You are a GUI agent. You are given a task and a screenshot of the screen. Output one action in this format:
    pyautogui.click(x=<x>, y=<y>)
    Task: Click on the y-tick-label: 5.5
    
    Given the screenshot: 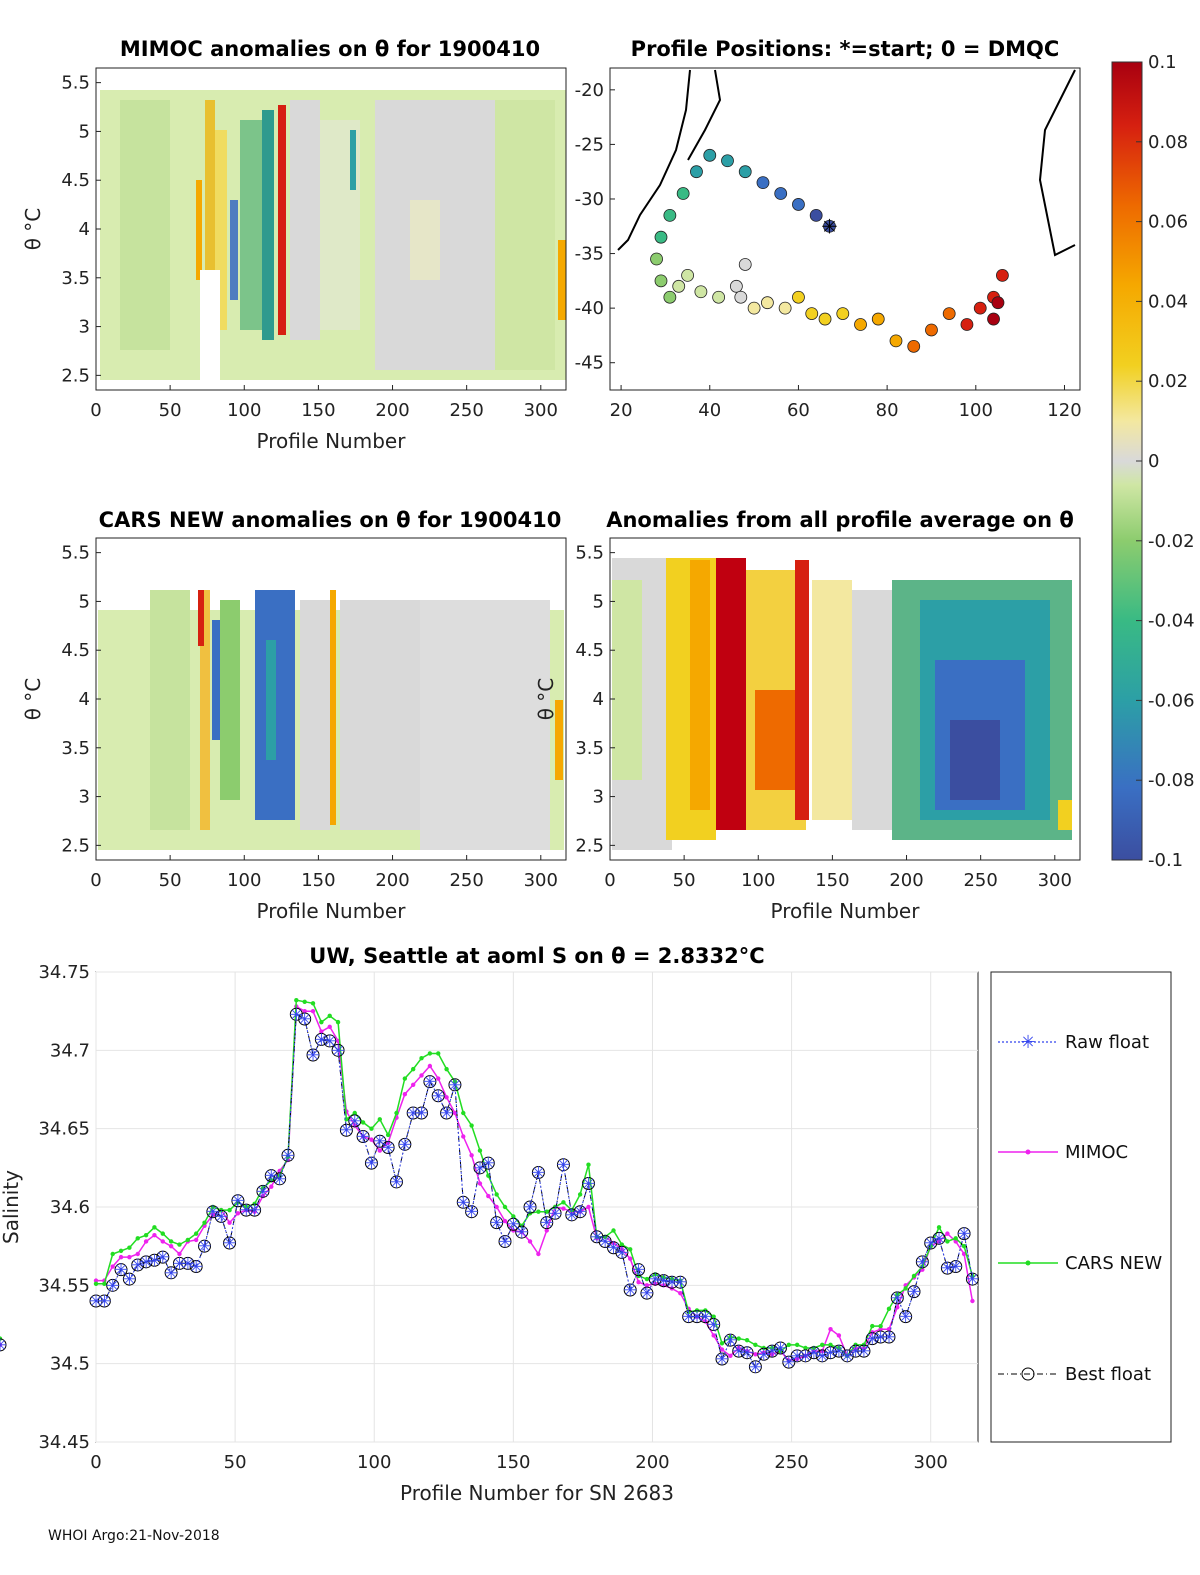 What is the action you would take?
    pyautogui.click(x=75, y=83)
    